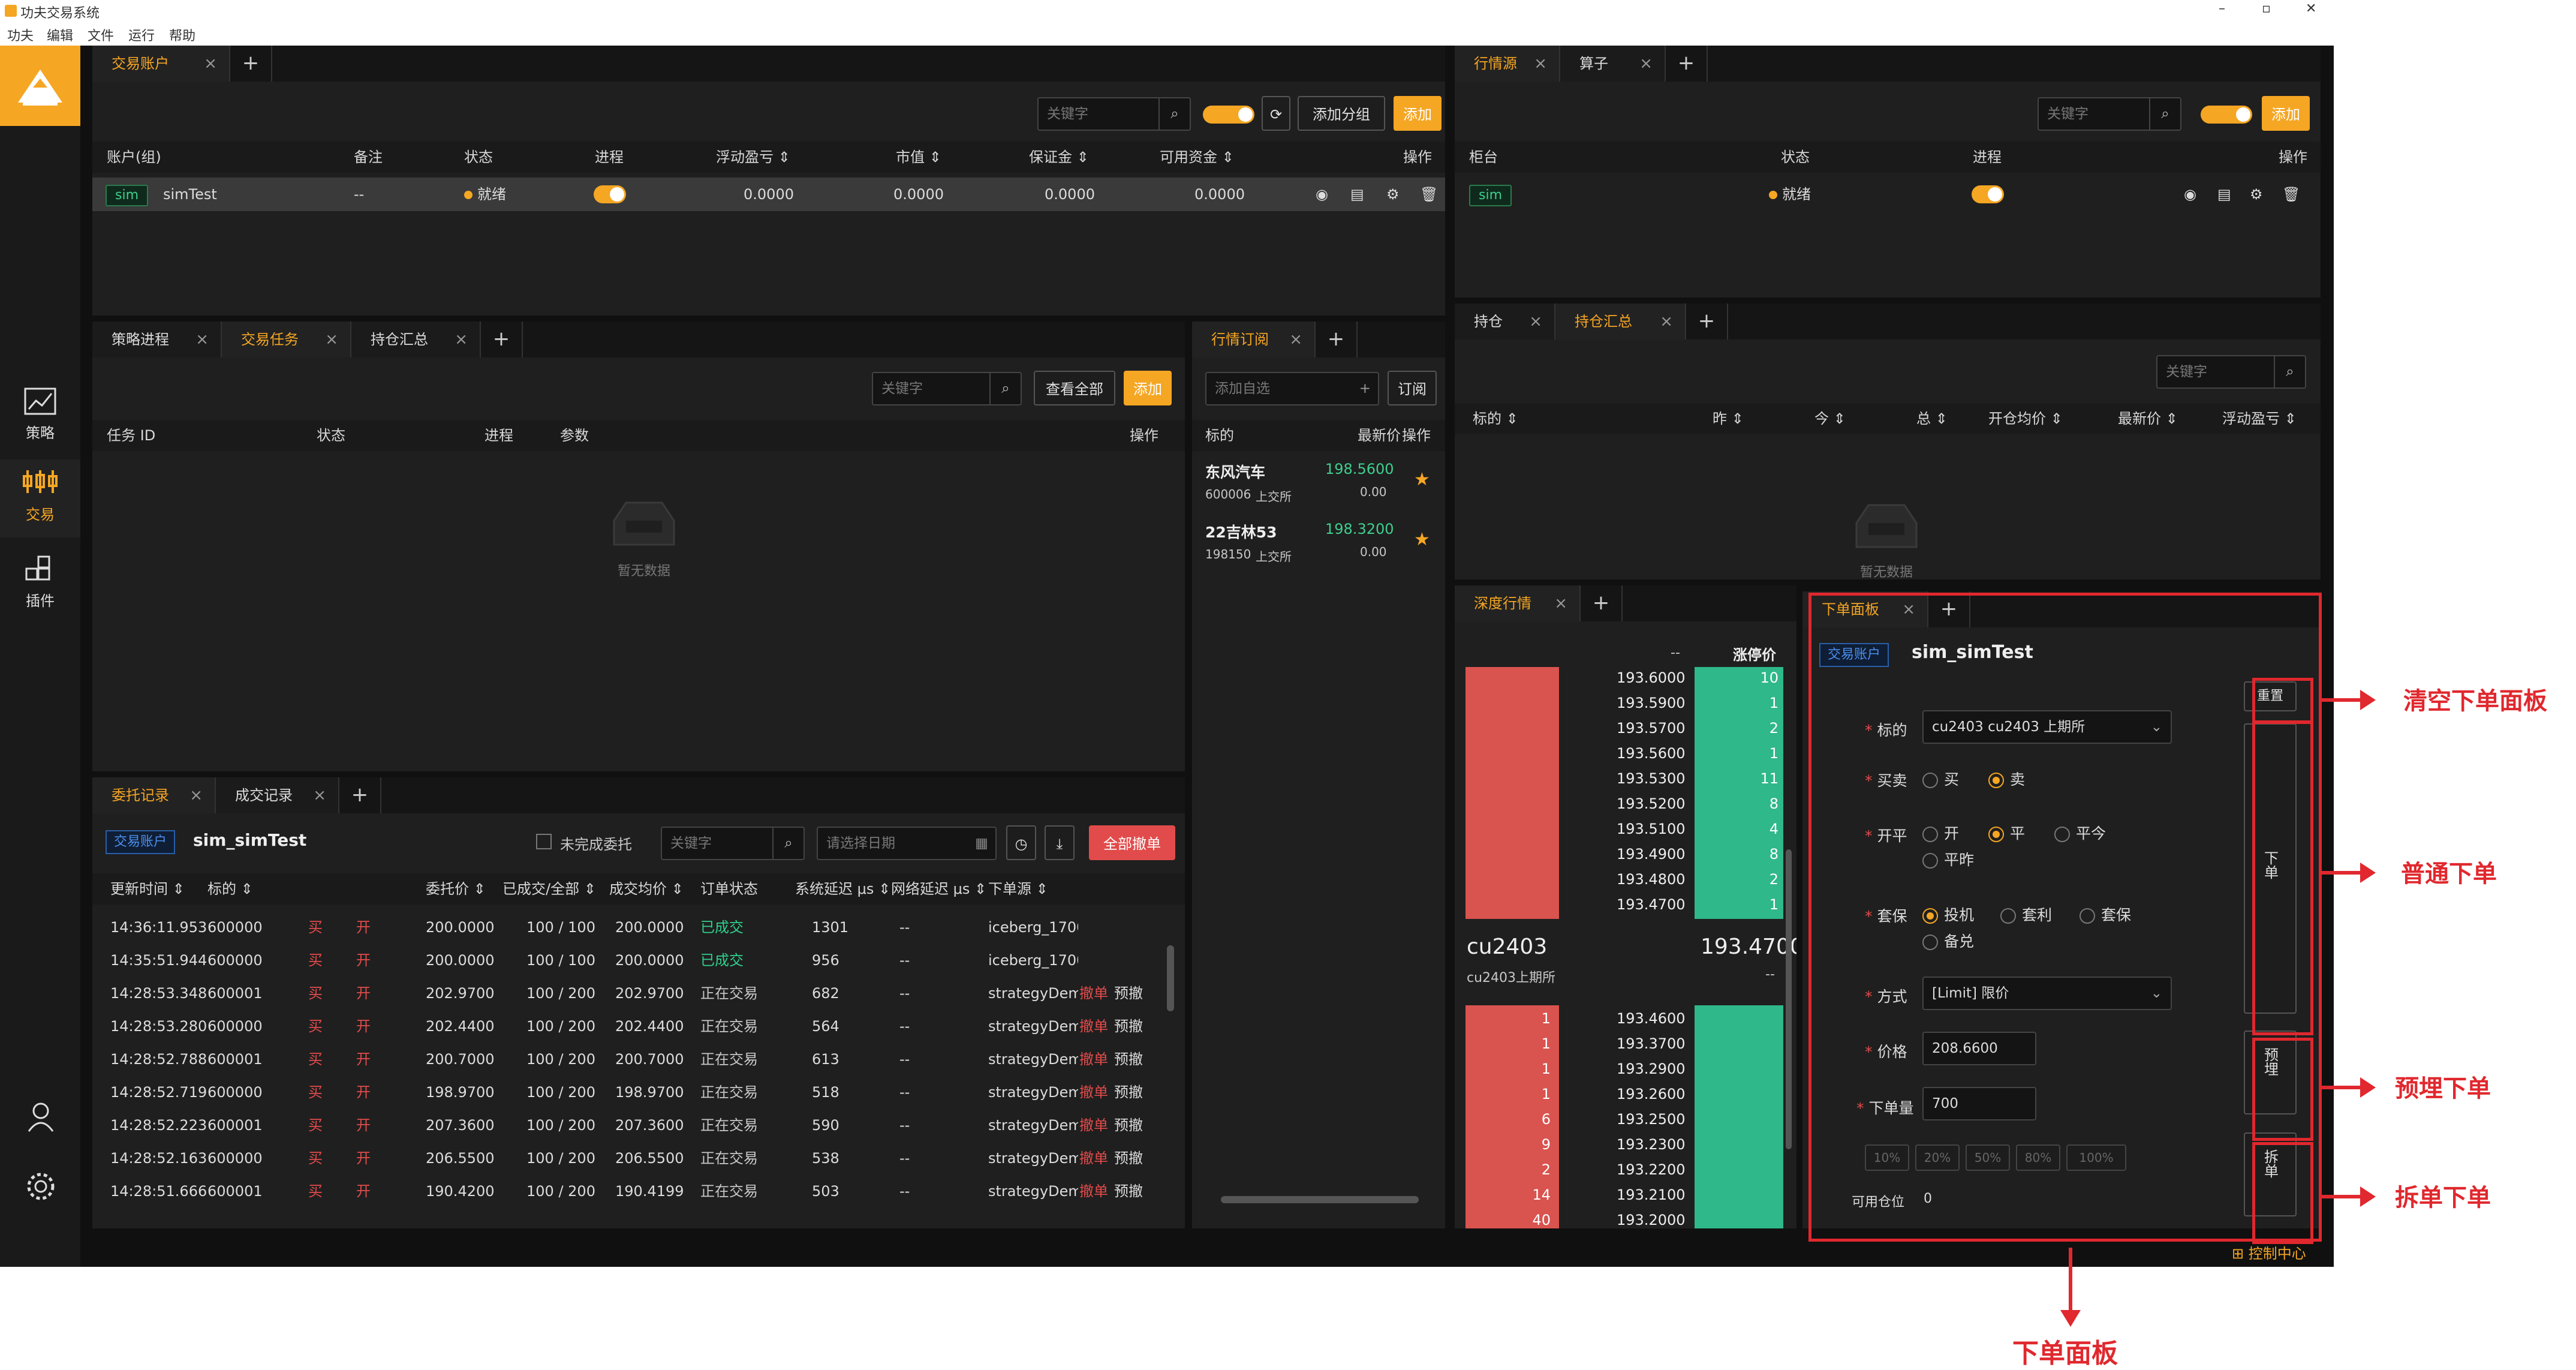  Describe the element at coordinates (40, 585) in the screenshot. I see `sidebar-item-plugin: 插件` at that location.